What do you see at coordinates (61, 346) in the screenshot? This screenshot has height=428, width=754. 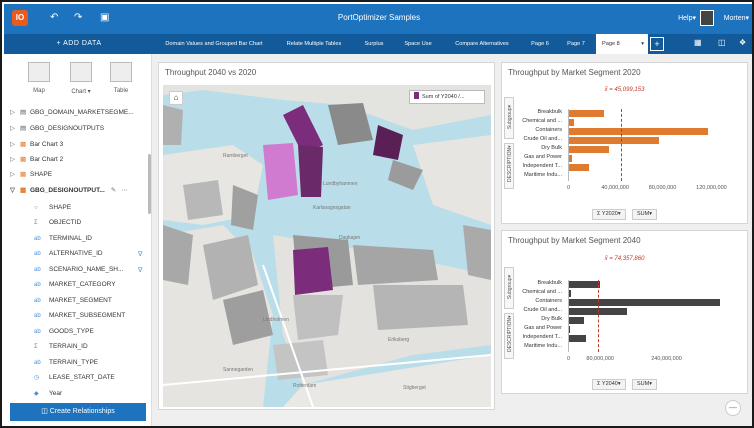 I see `field-terrain-id: Σ TERRAIN_ID` at bounding box center [61, 346].